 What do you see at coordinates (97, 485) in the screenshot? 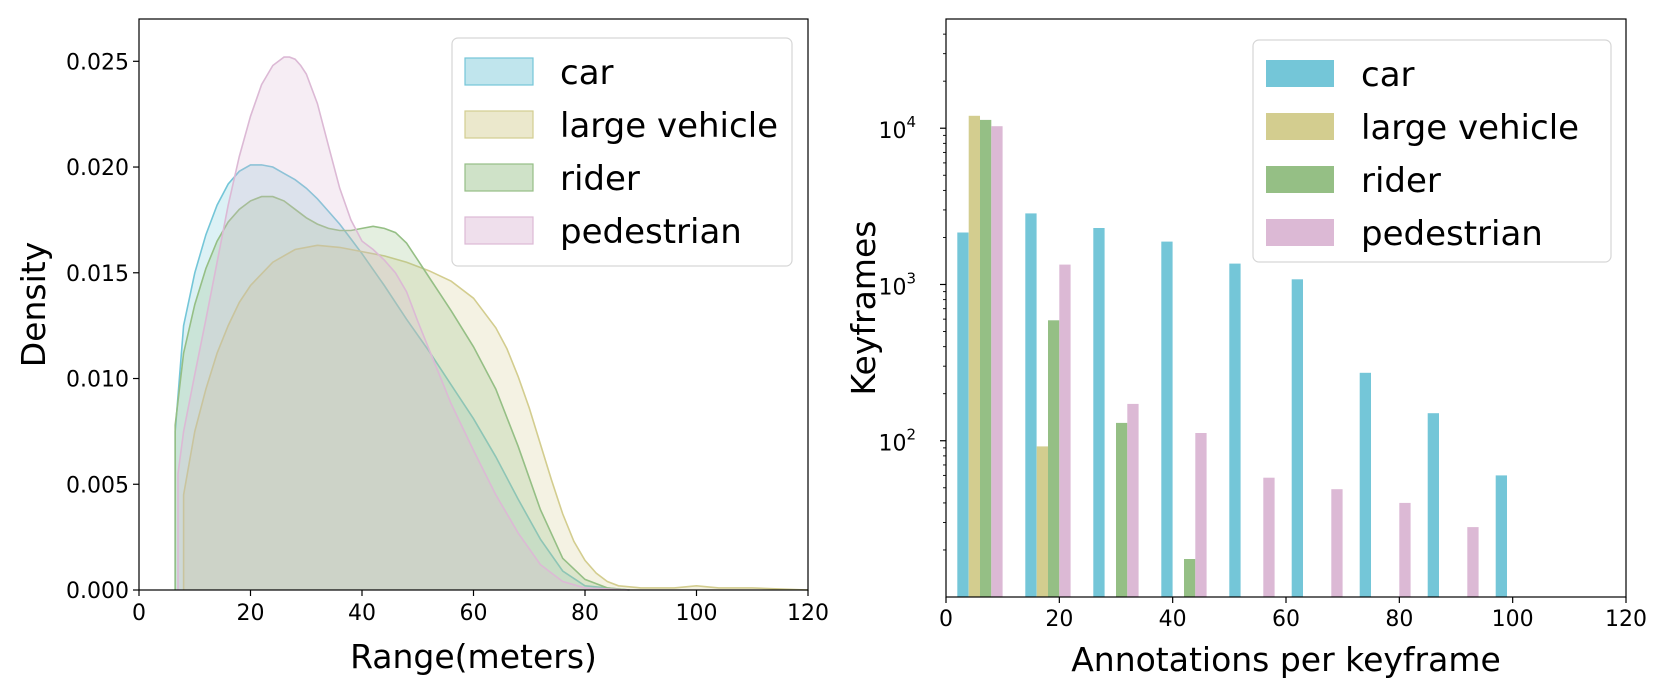
I see `density-y-tick-label: 0.005` at bounding box center [97, 485].